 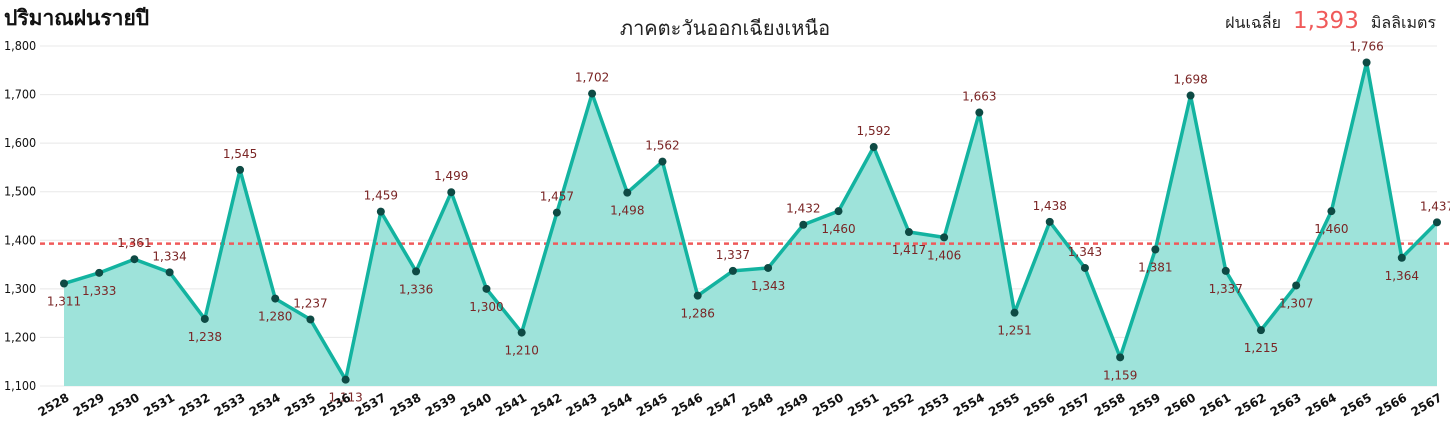 What do you see at coordinates (511, 404) in the screenshot?
I see `x-tick-label: 2541` at bounding box center [511, 404].